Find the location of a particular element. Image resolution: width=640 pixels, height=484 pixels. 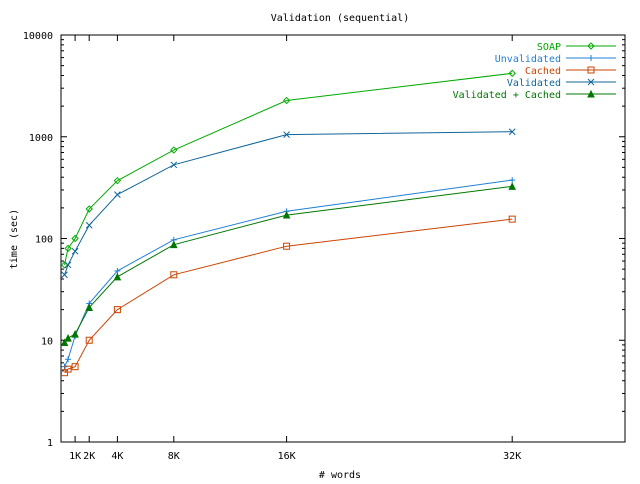

legend-item-validated: Validated is located at coordinates (561, 83).